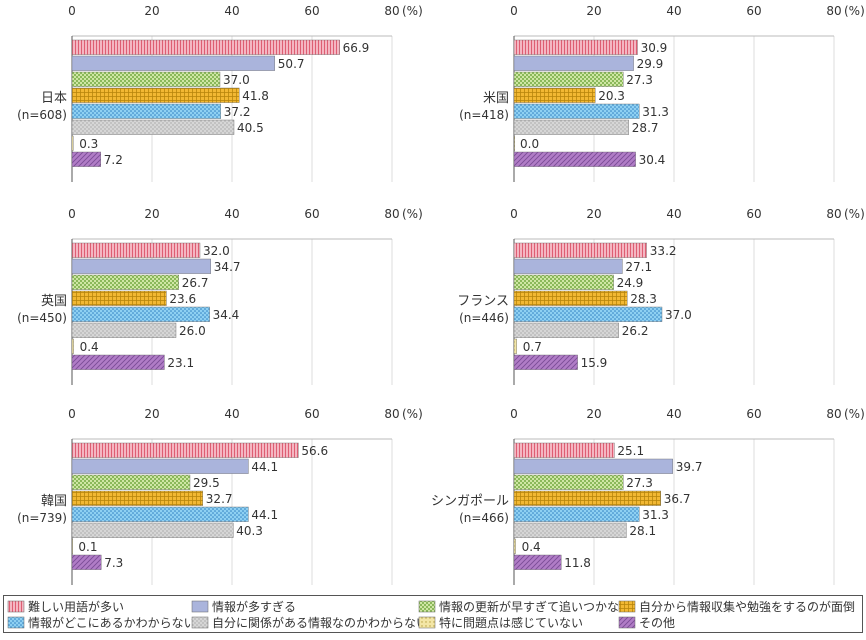 The width and height of the screenshot is (866, 640). What do you see at coordinates (484, 115) in the screenshot?
I see `panel-n-label: (n=418)` at bounding box center [484, 115].